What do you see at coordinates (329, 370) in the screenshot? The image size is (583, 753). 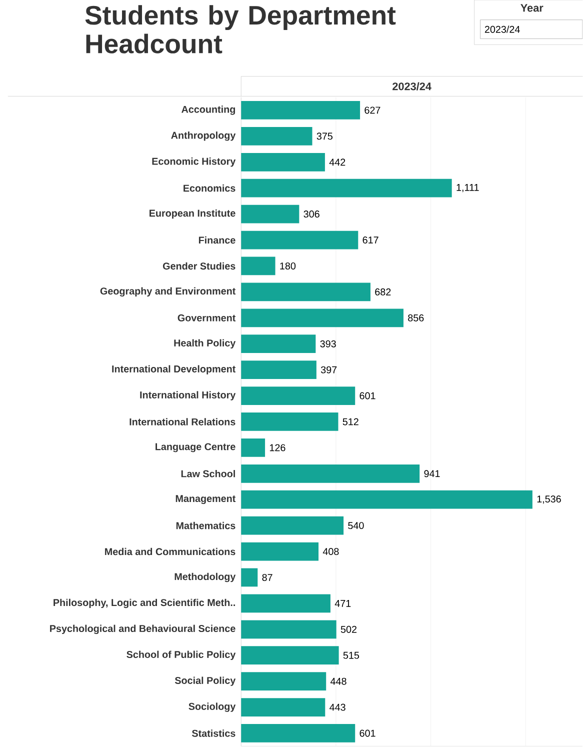 I see `data-label: 397` at bounding box center [329, 370].